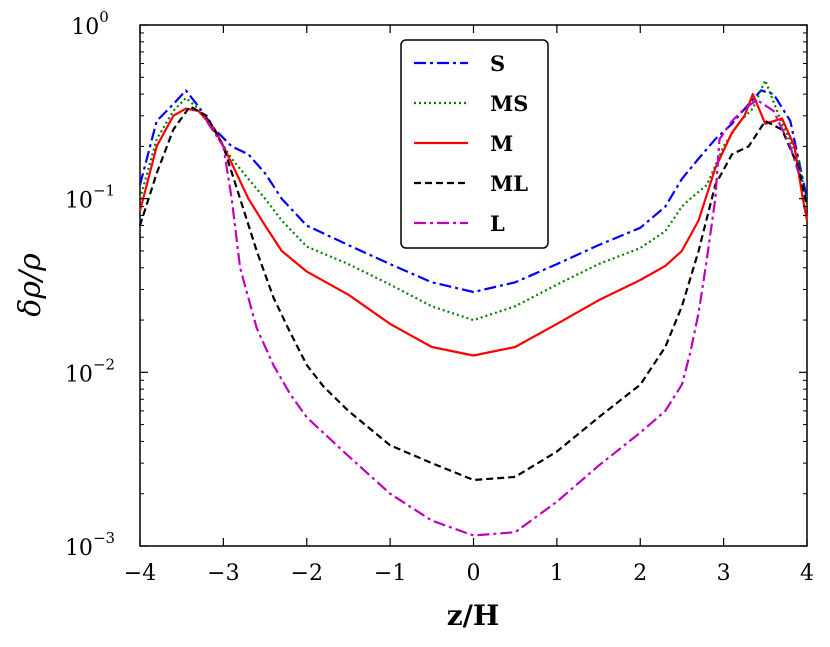 This screenshot has height=647, width=830. Describe the element at coordinates (90, 198) in the screenshot. I see `y-tick-label: 10⁻¹` at that location.